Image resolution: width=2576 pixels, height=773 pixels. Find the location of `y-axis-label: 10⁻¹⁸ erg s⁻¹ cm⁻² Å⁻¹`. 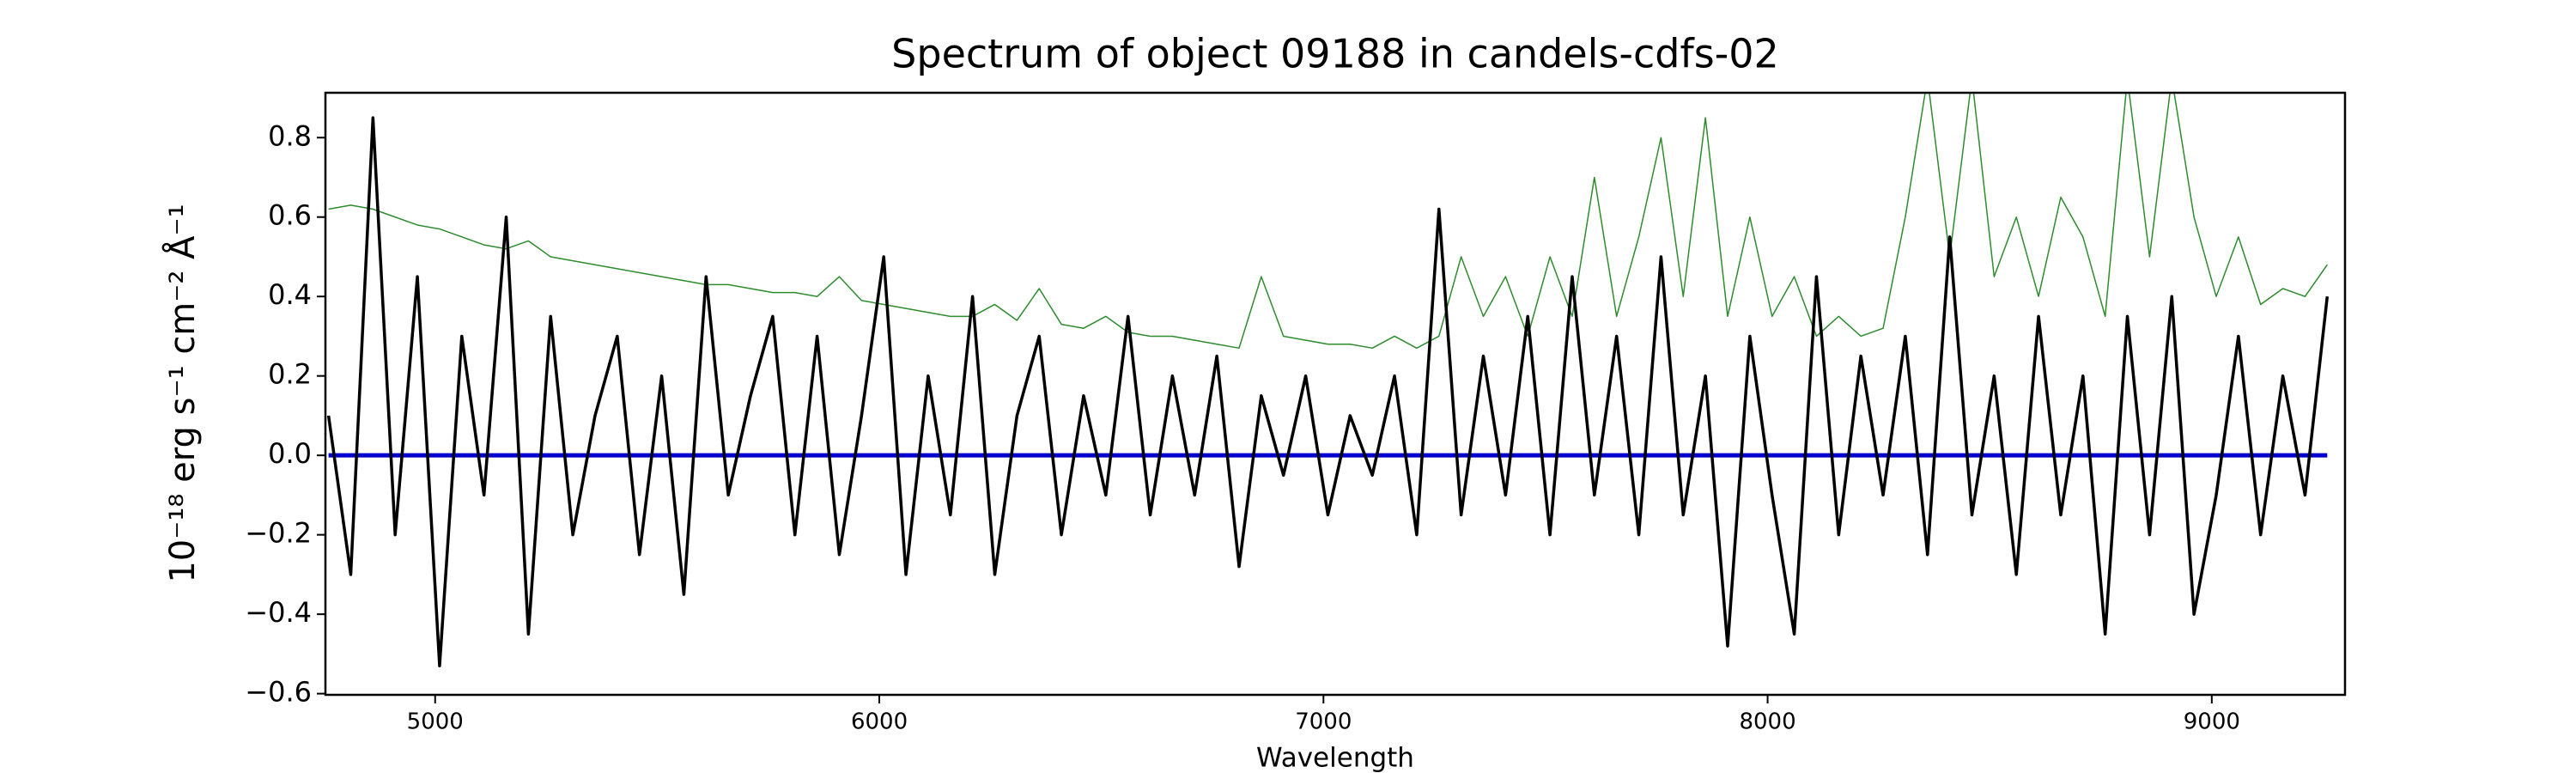

y-axis-label: 10⁻¹⁸ erg s⁻¹ cm⁻² Å⁻¹ is located at coordinates (182, 393).